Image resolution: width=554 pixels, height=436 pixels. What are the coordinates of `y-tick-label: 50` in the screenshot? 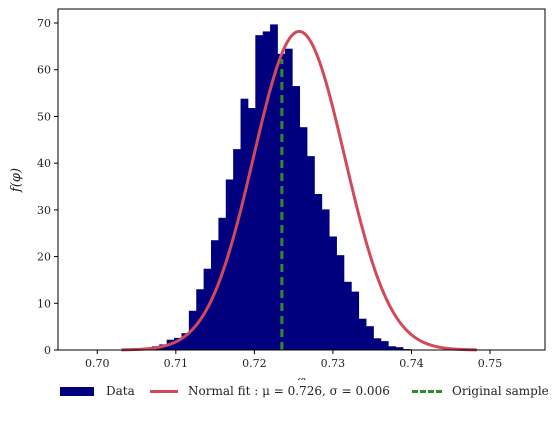 It's located at (44, 116).